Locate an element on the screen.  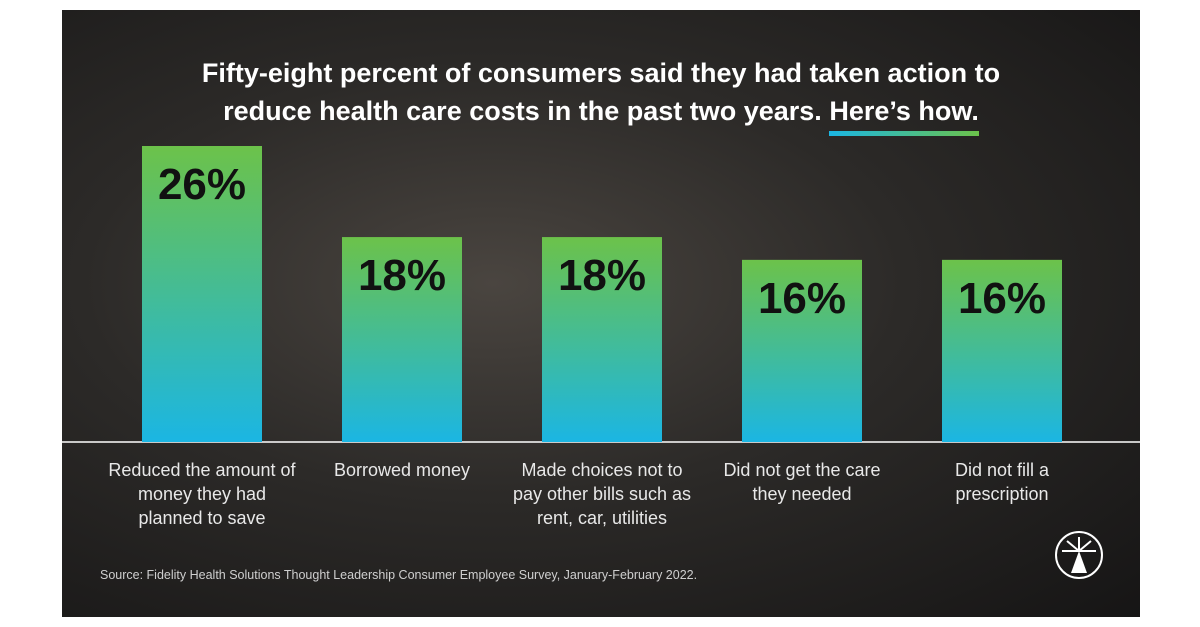
value-label: 26% is located at coordinates (202, 184).